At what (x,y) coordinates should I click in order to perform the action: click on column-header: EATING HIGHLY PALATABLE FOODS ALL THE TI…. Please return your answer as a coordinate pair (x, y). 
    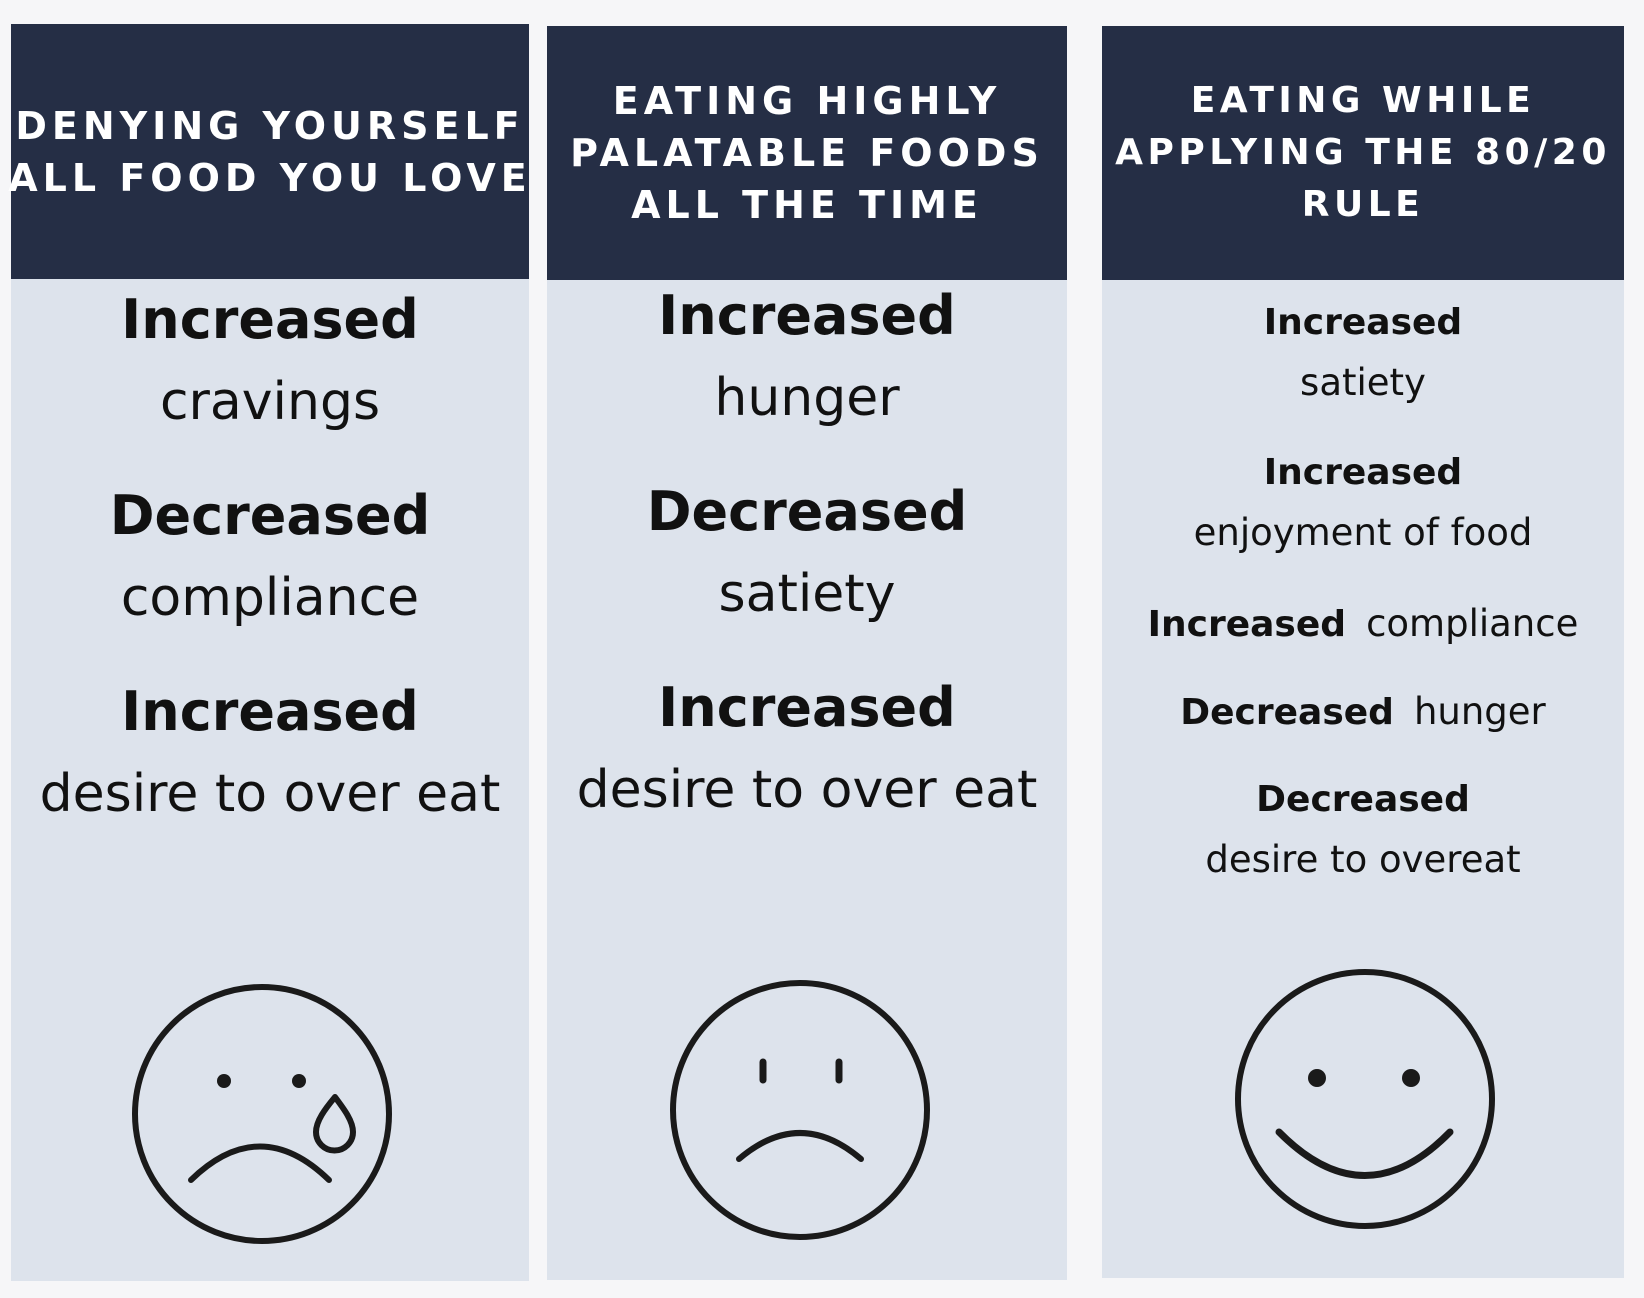
    Looking at the image, I should click on (807, 153).